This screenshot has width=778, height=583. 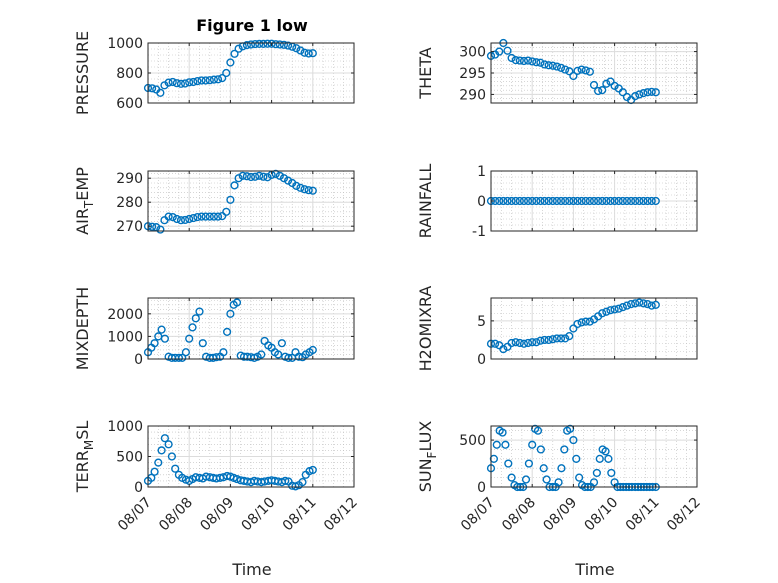 I want to click on y-tick-label: 1, so click(x=481, y=172).